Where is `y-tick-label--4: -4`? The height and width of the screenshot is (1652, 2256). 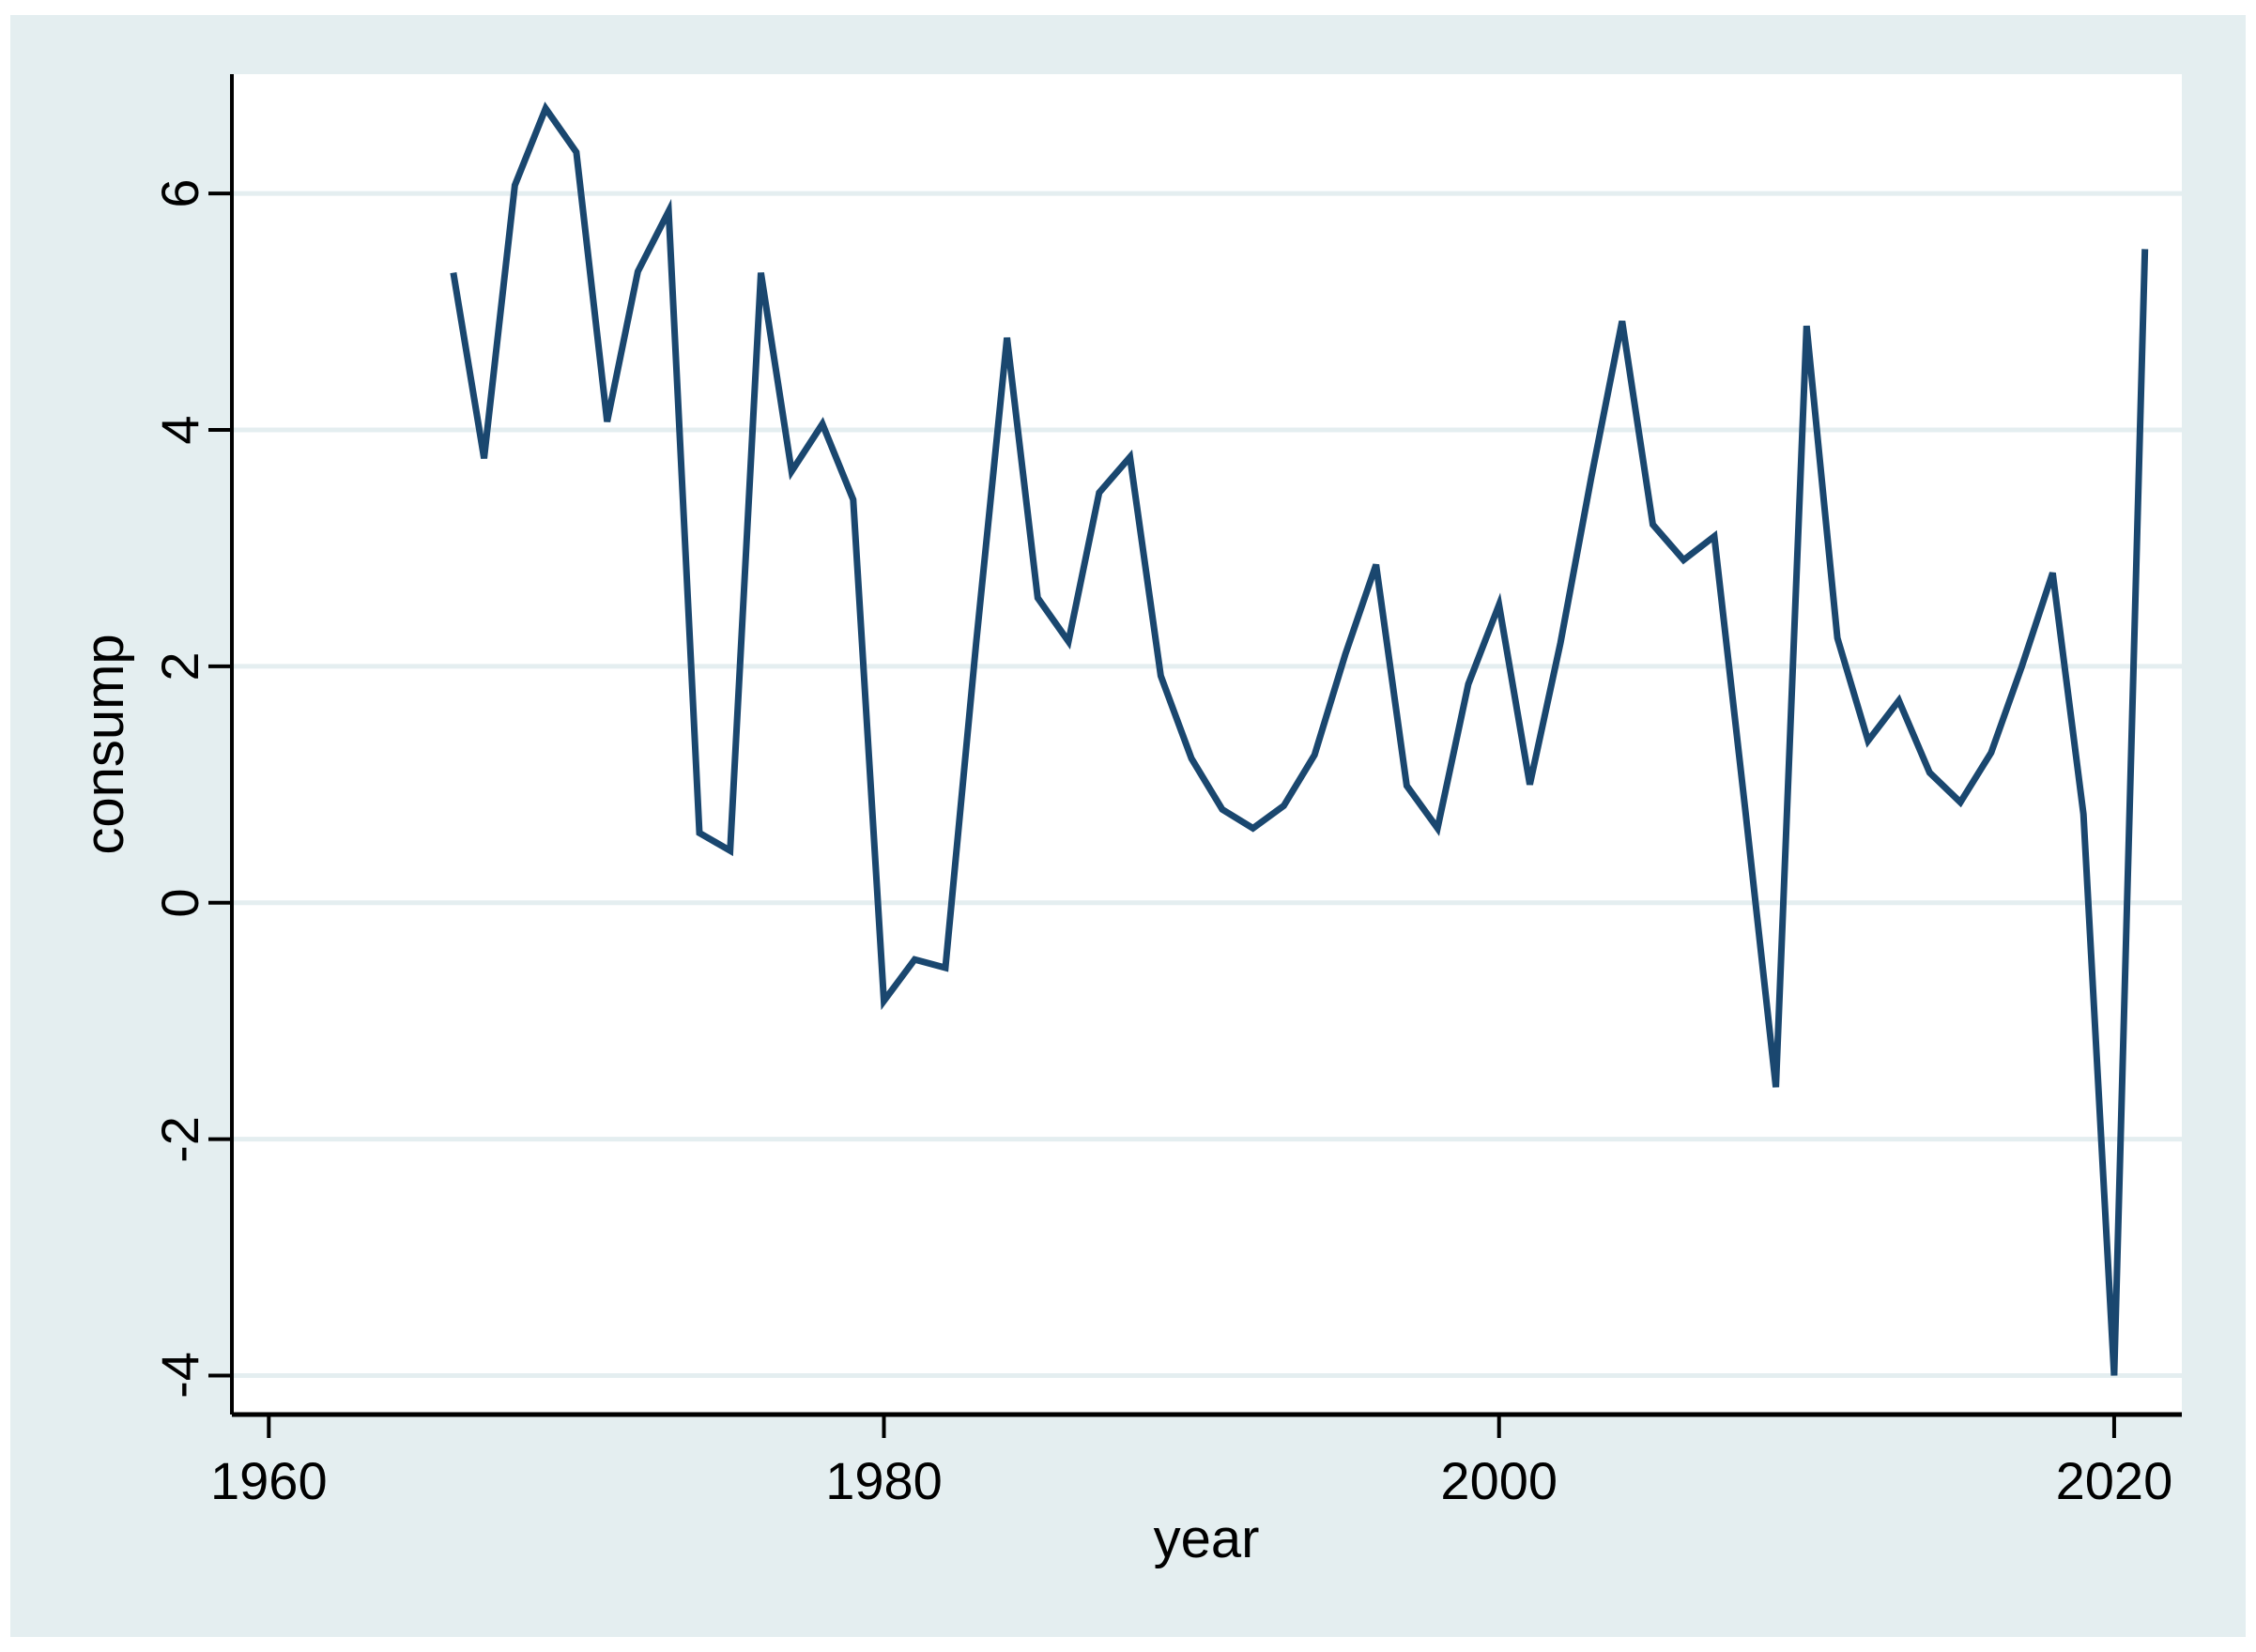 y-tick-label--4: -4 is located at coordinates (179, 1376).